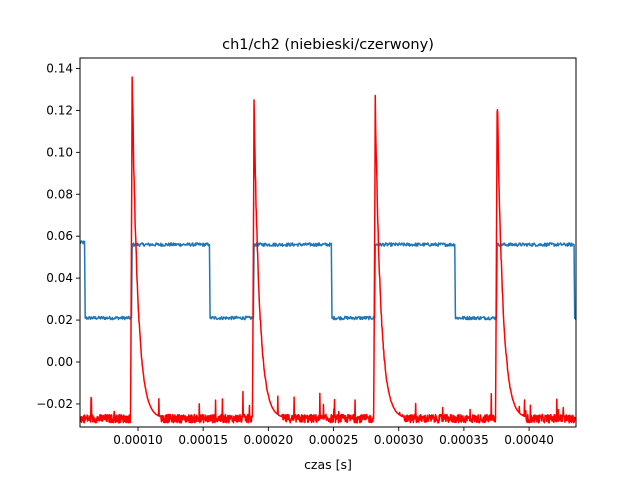  What do you see at coordinates (59, 110) in the screenshot?
I see `y-tick-label: 0.12` at bounding box center [59, 110].